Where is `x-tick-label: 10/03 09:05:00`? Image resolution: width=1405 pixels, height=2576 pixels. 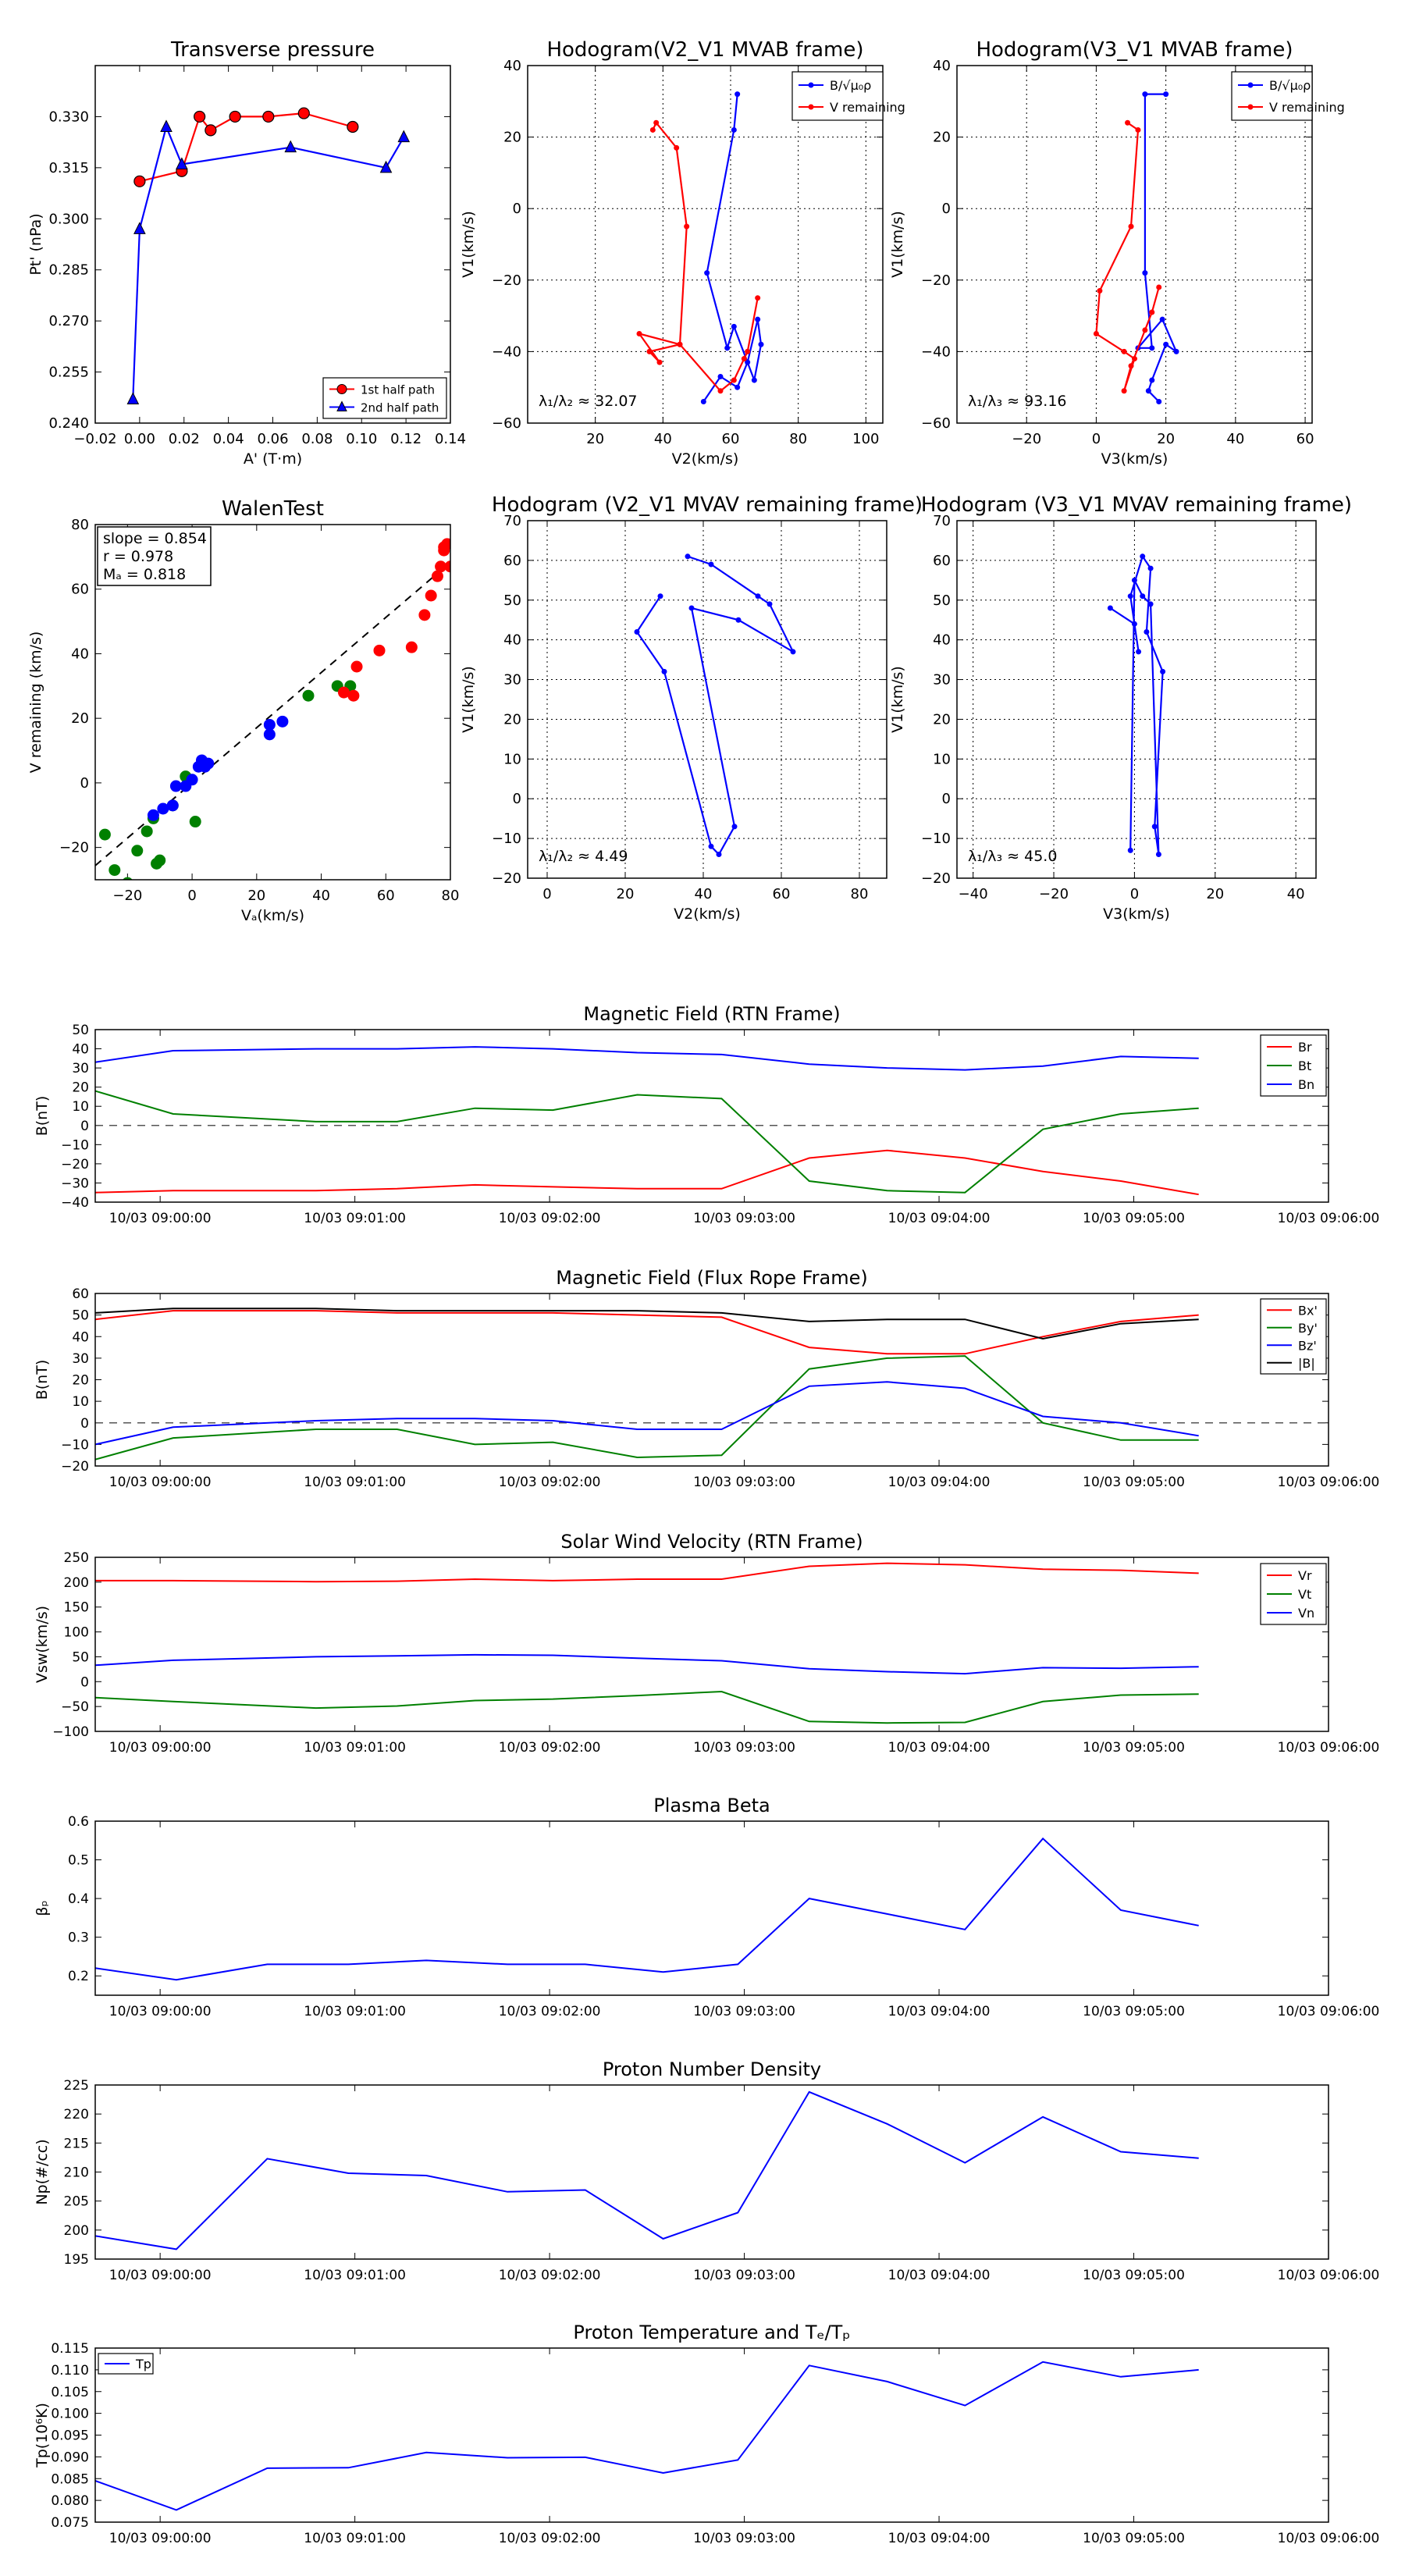 x-tick-label: 10/03 09:05:00 is located at coordinates (1134, 1748).